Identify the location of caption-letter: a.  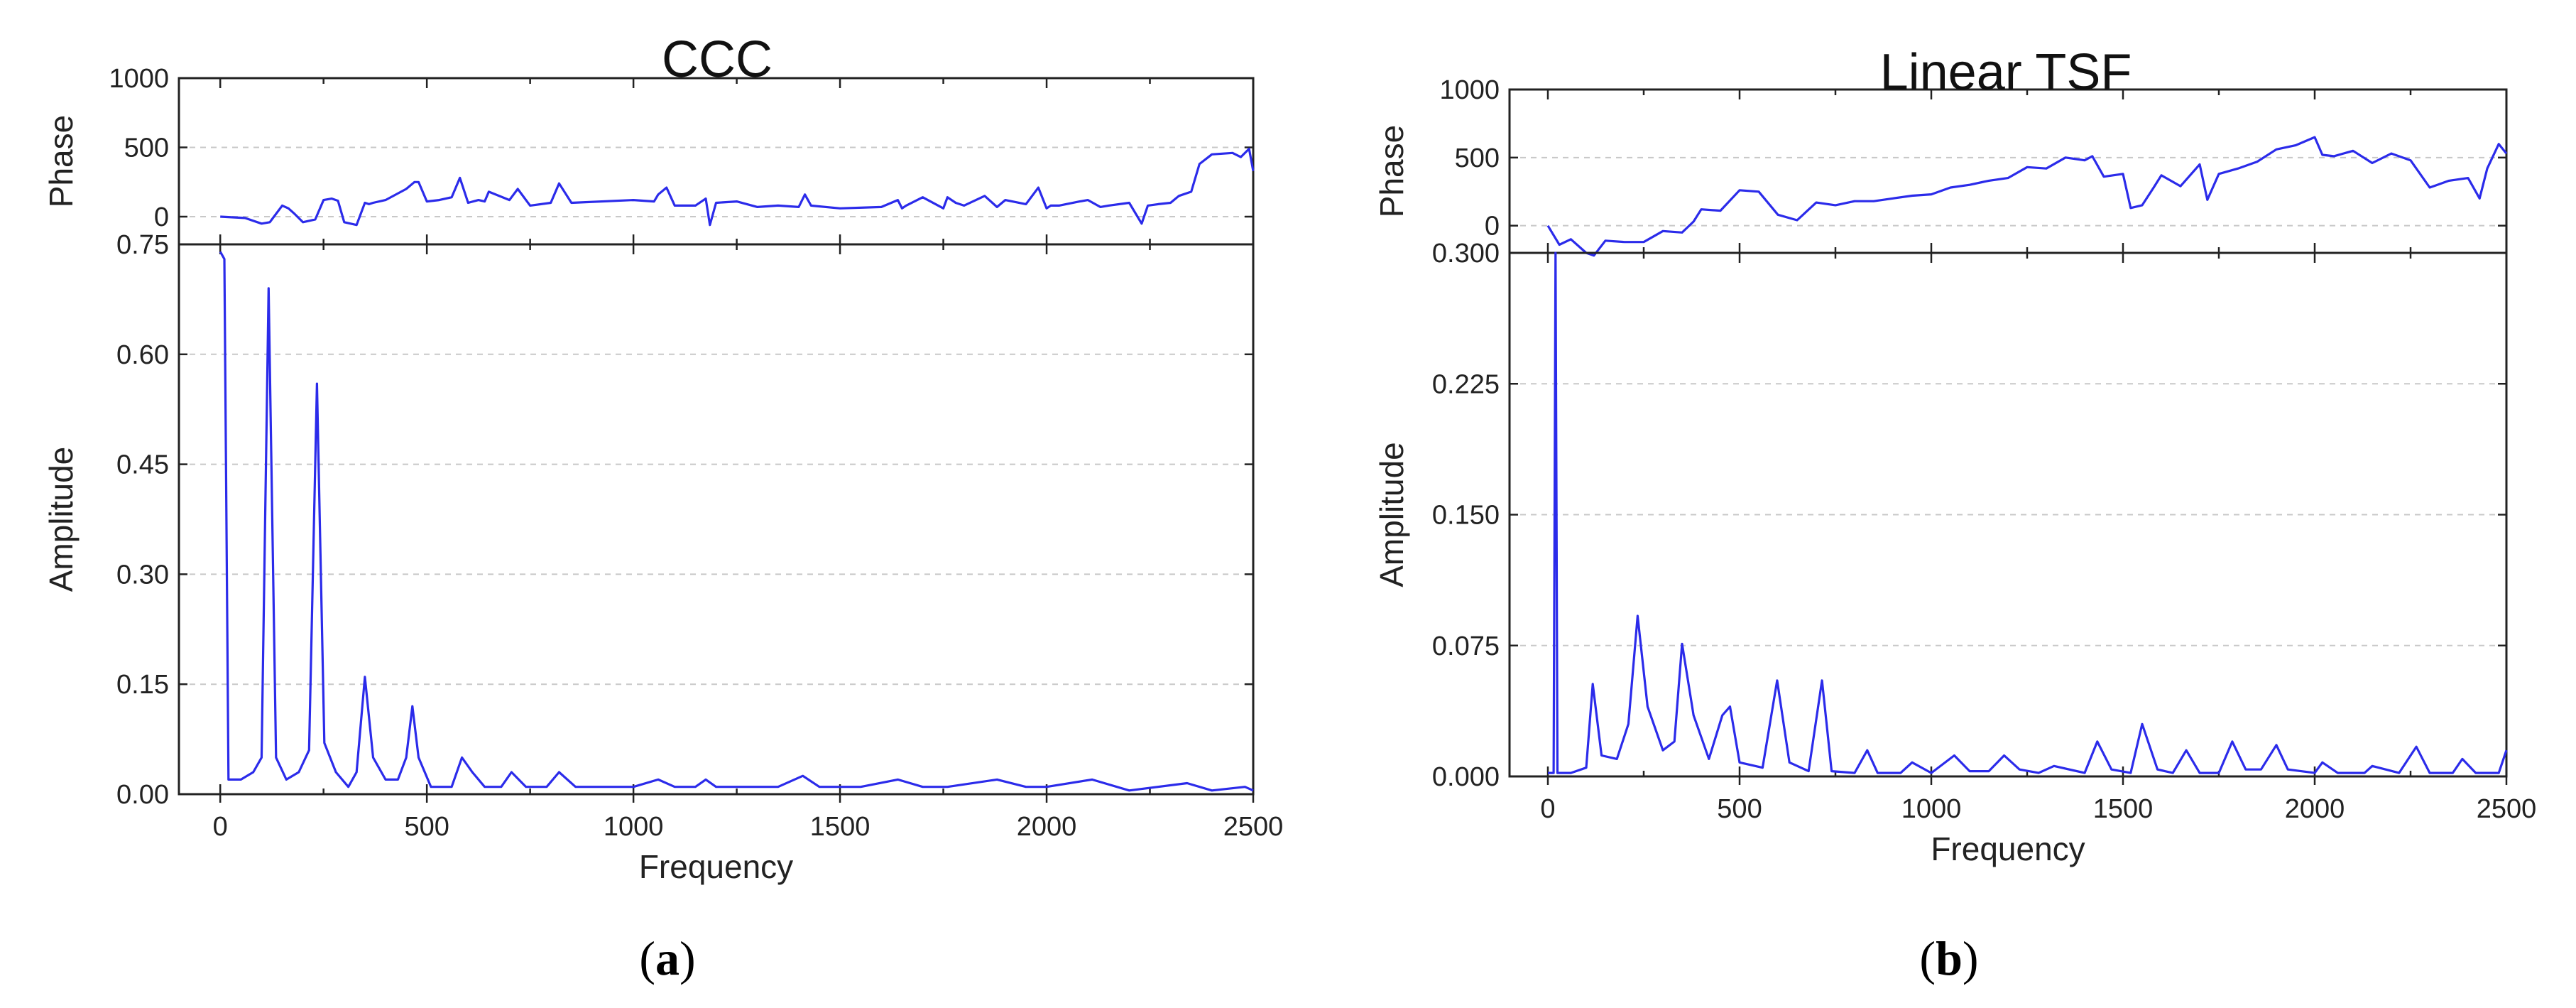
(667, 958).